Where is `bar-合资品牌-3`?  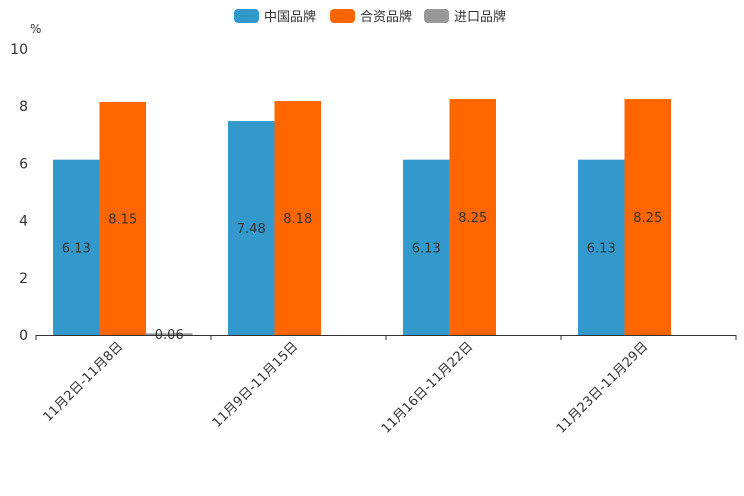
bar-合资品牌-3 is located at coordinates (473, 217).